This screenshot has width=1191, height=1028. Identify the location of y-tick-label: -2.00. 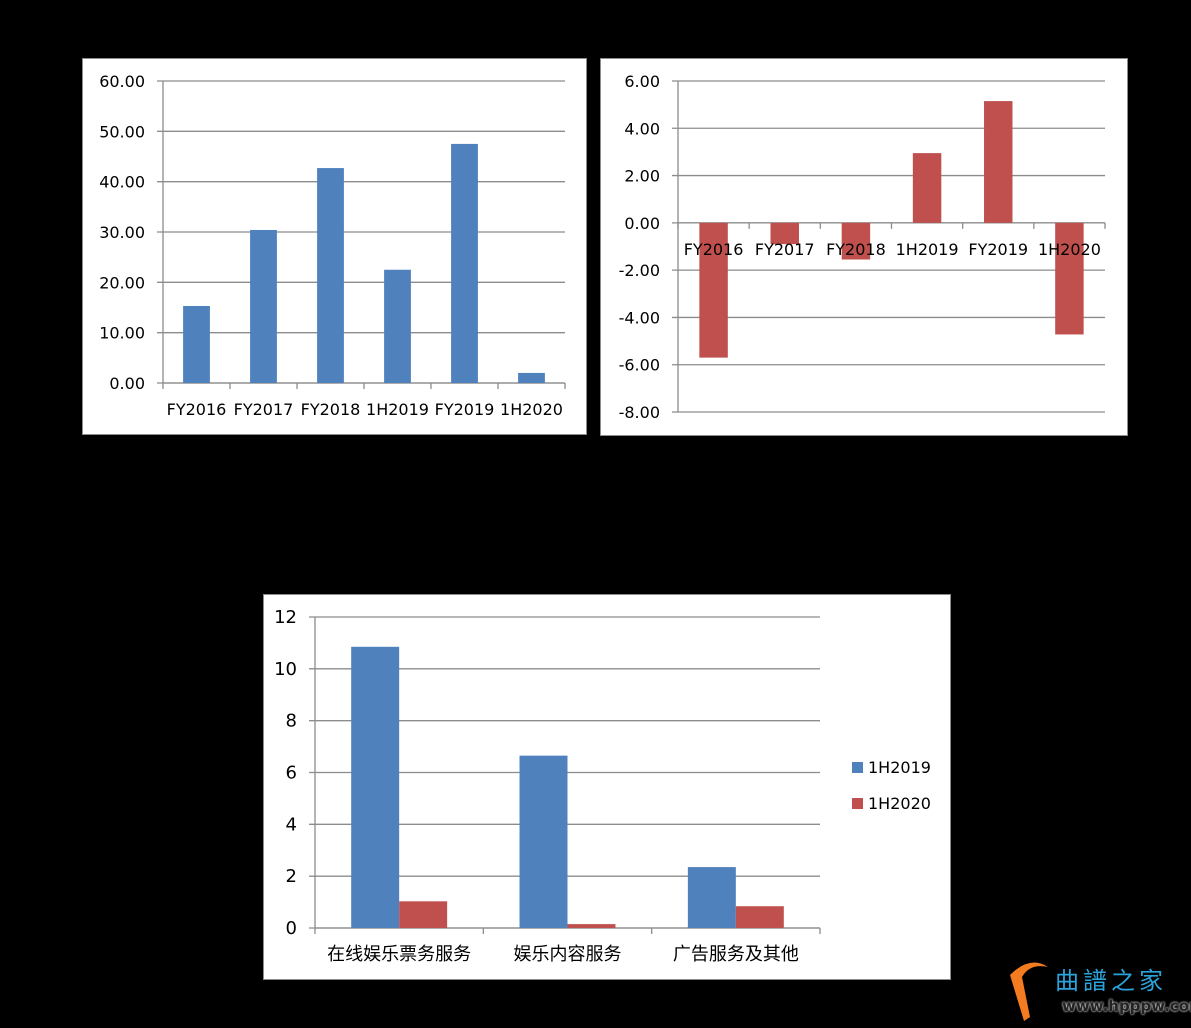
(639, 270).